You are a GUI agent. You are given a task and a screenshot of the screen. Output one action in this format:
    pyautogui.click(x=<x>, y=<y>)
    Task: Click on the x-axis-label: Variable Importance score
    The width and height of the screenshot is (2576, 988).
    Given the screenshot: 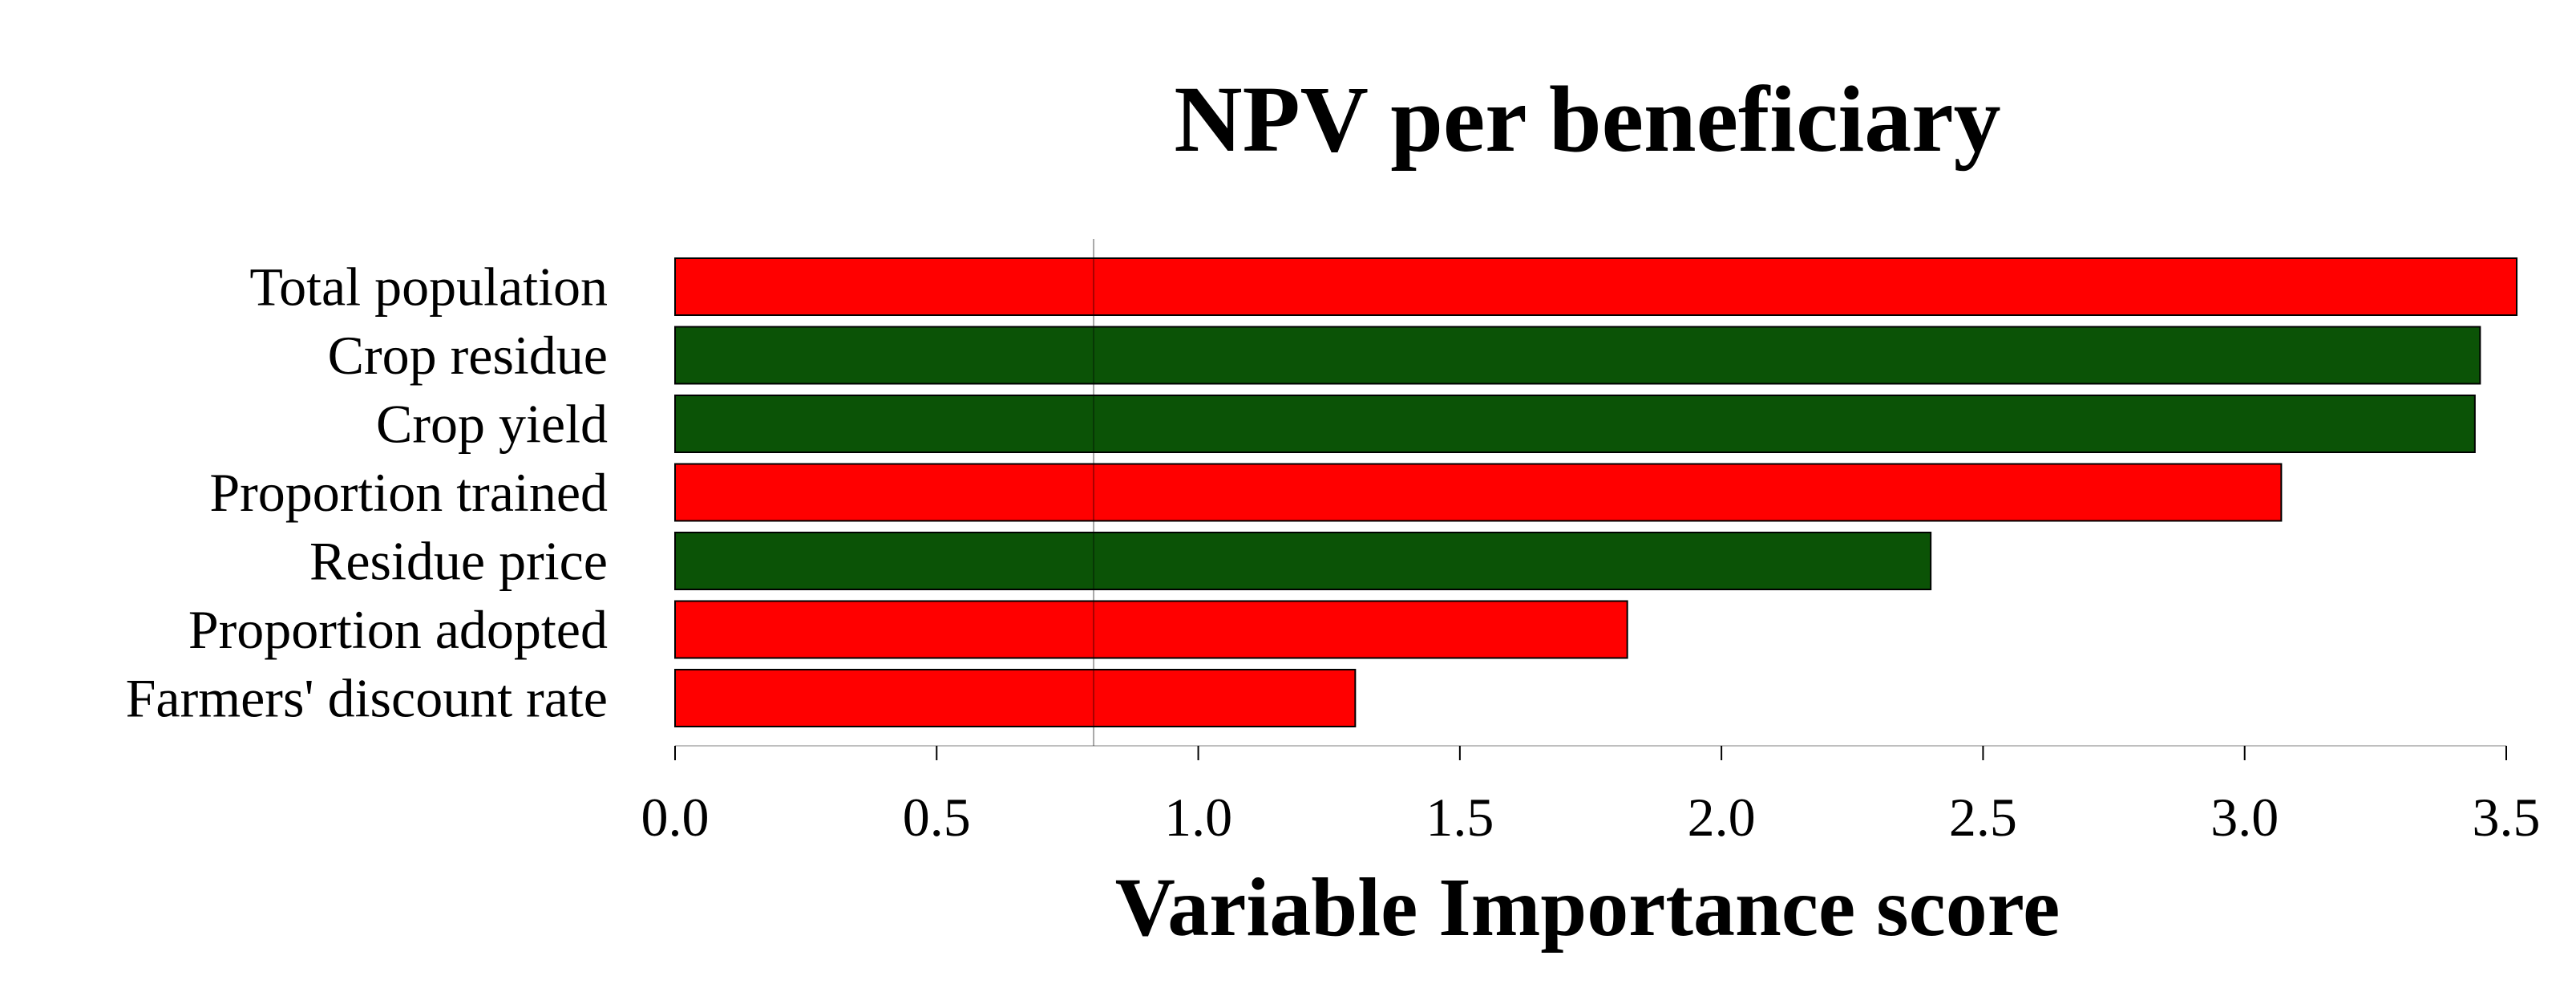 What is the action you would take?
    pyautogui.click(x=1587, y=908)
    